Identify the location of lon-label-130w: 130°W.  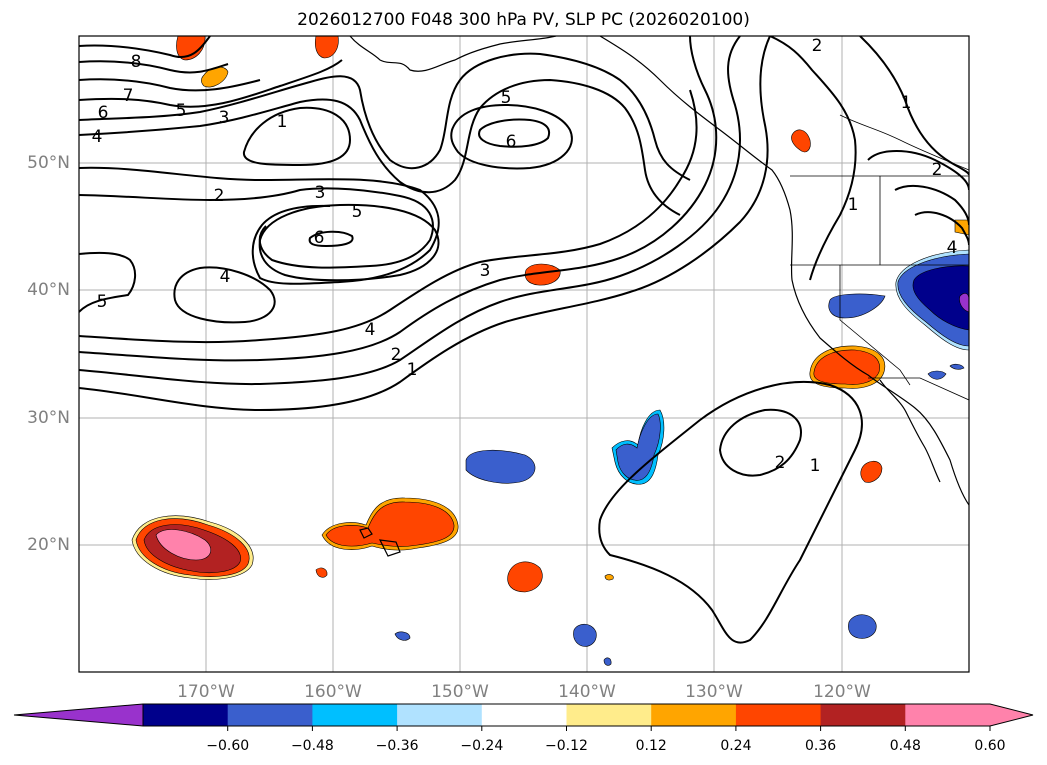
(714, 692).